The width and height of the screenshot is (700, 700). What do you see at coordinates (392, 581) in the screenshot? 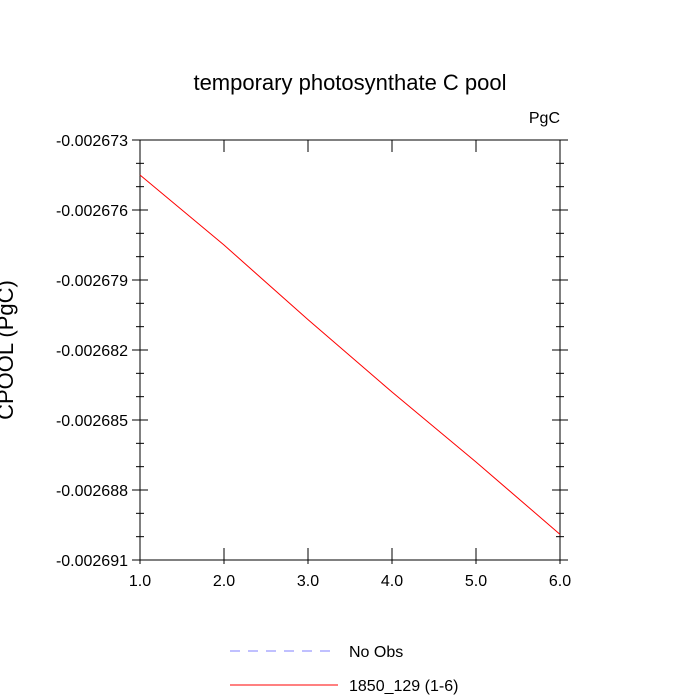
I see `x-tick-label: 4.0` at bounding box center [392, 581].